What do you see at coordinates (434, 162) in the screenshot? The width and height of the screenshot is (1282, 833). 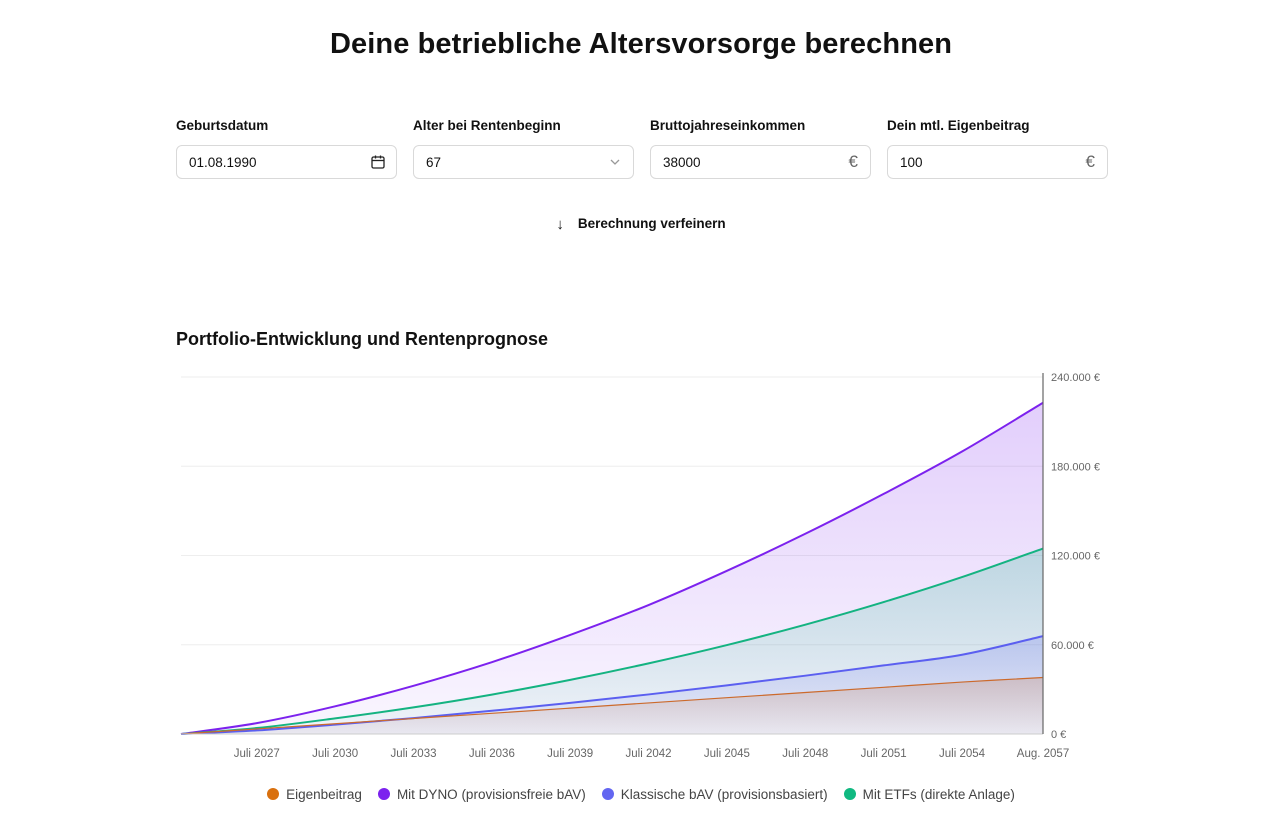 I see `retirement-age-value: 67` at bounding box center [434, 162].